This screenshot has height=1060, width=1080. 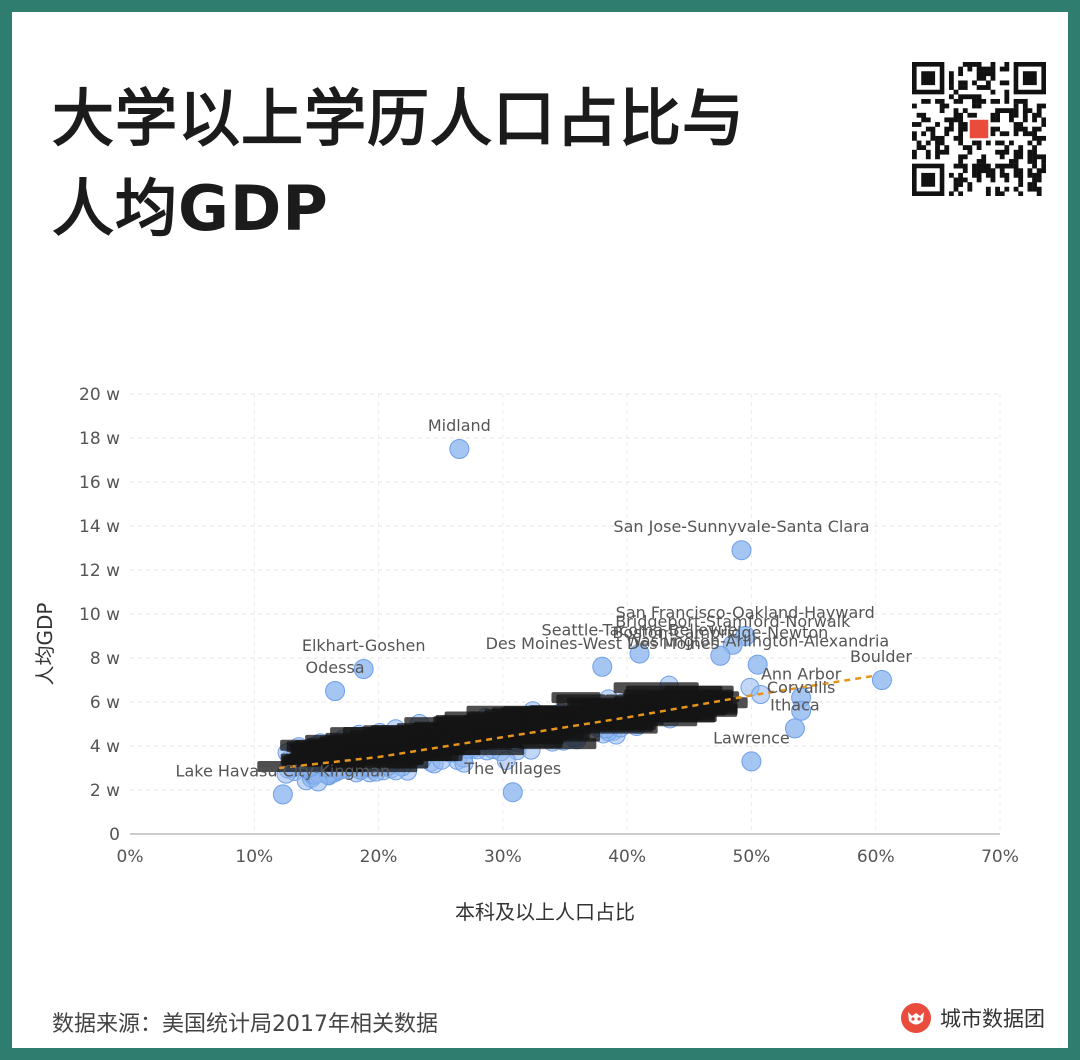 What do you see at coordinates (254, 857) in the screenshot?
I see `x-tick-label: 10%` at bounding box center [254, 857].